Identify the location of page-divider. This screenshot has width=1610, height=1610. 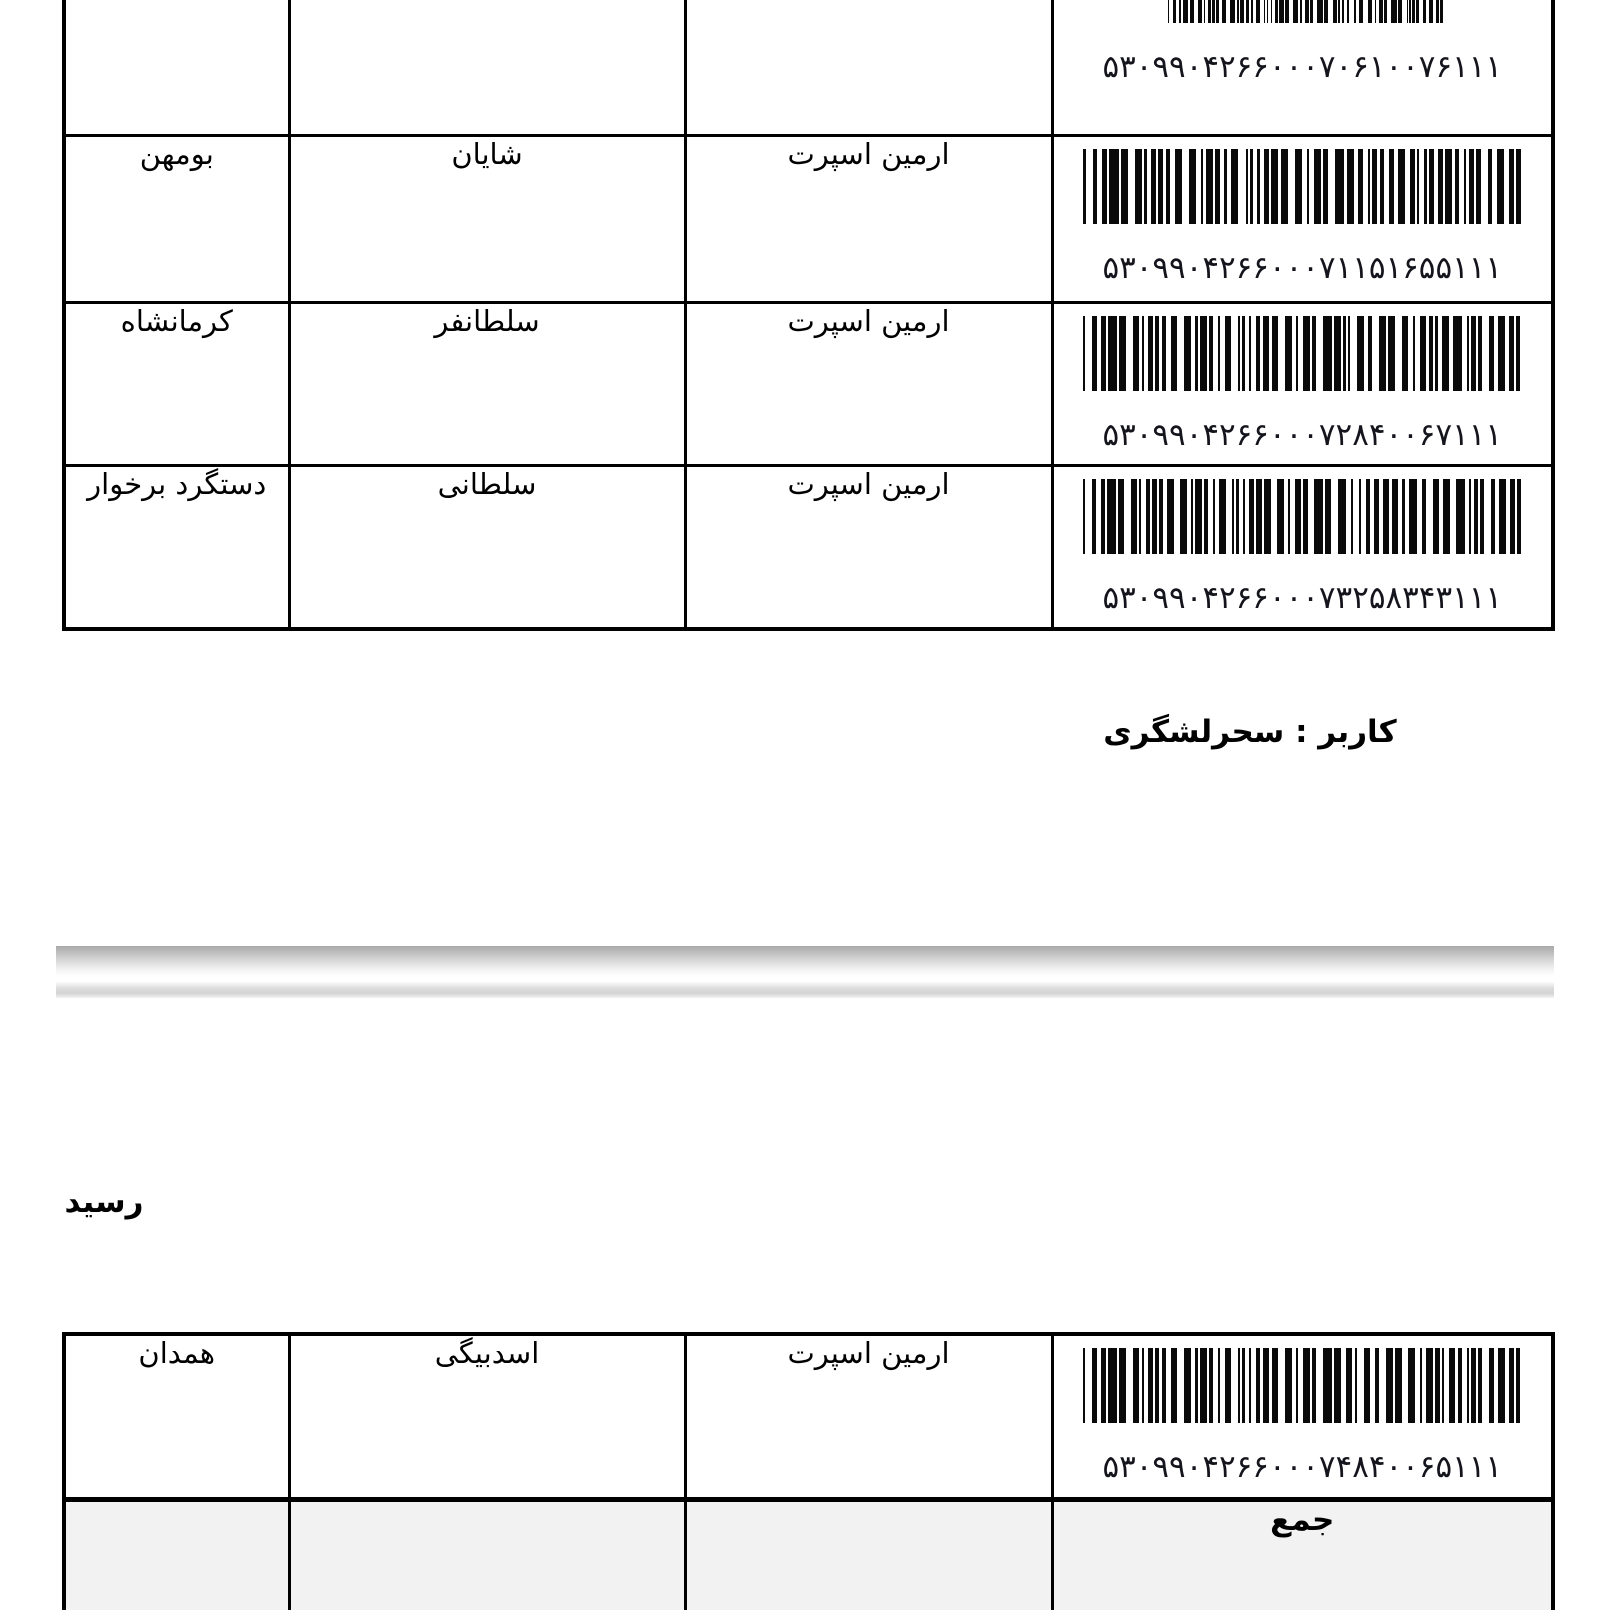
(805, 960).